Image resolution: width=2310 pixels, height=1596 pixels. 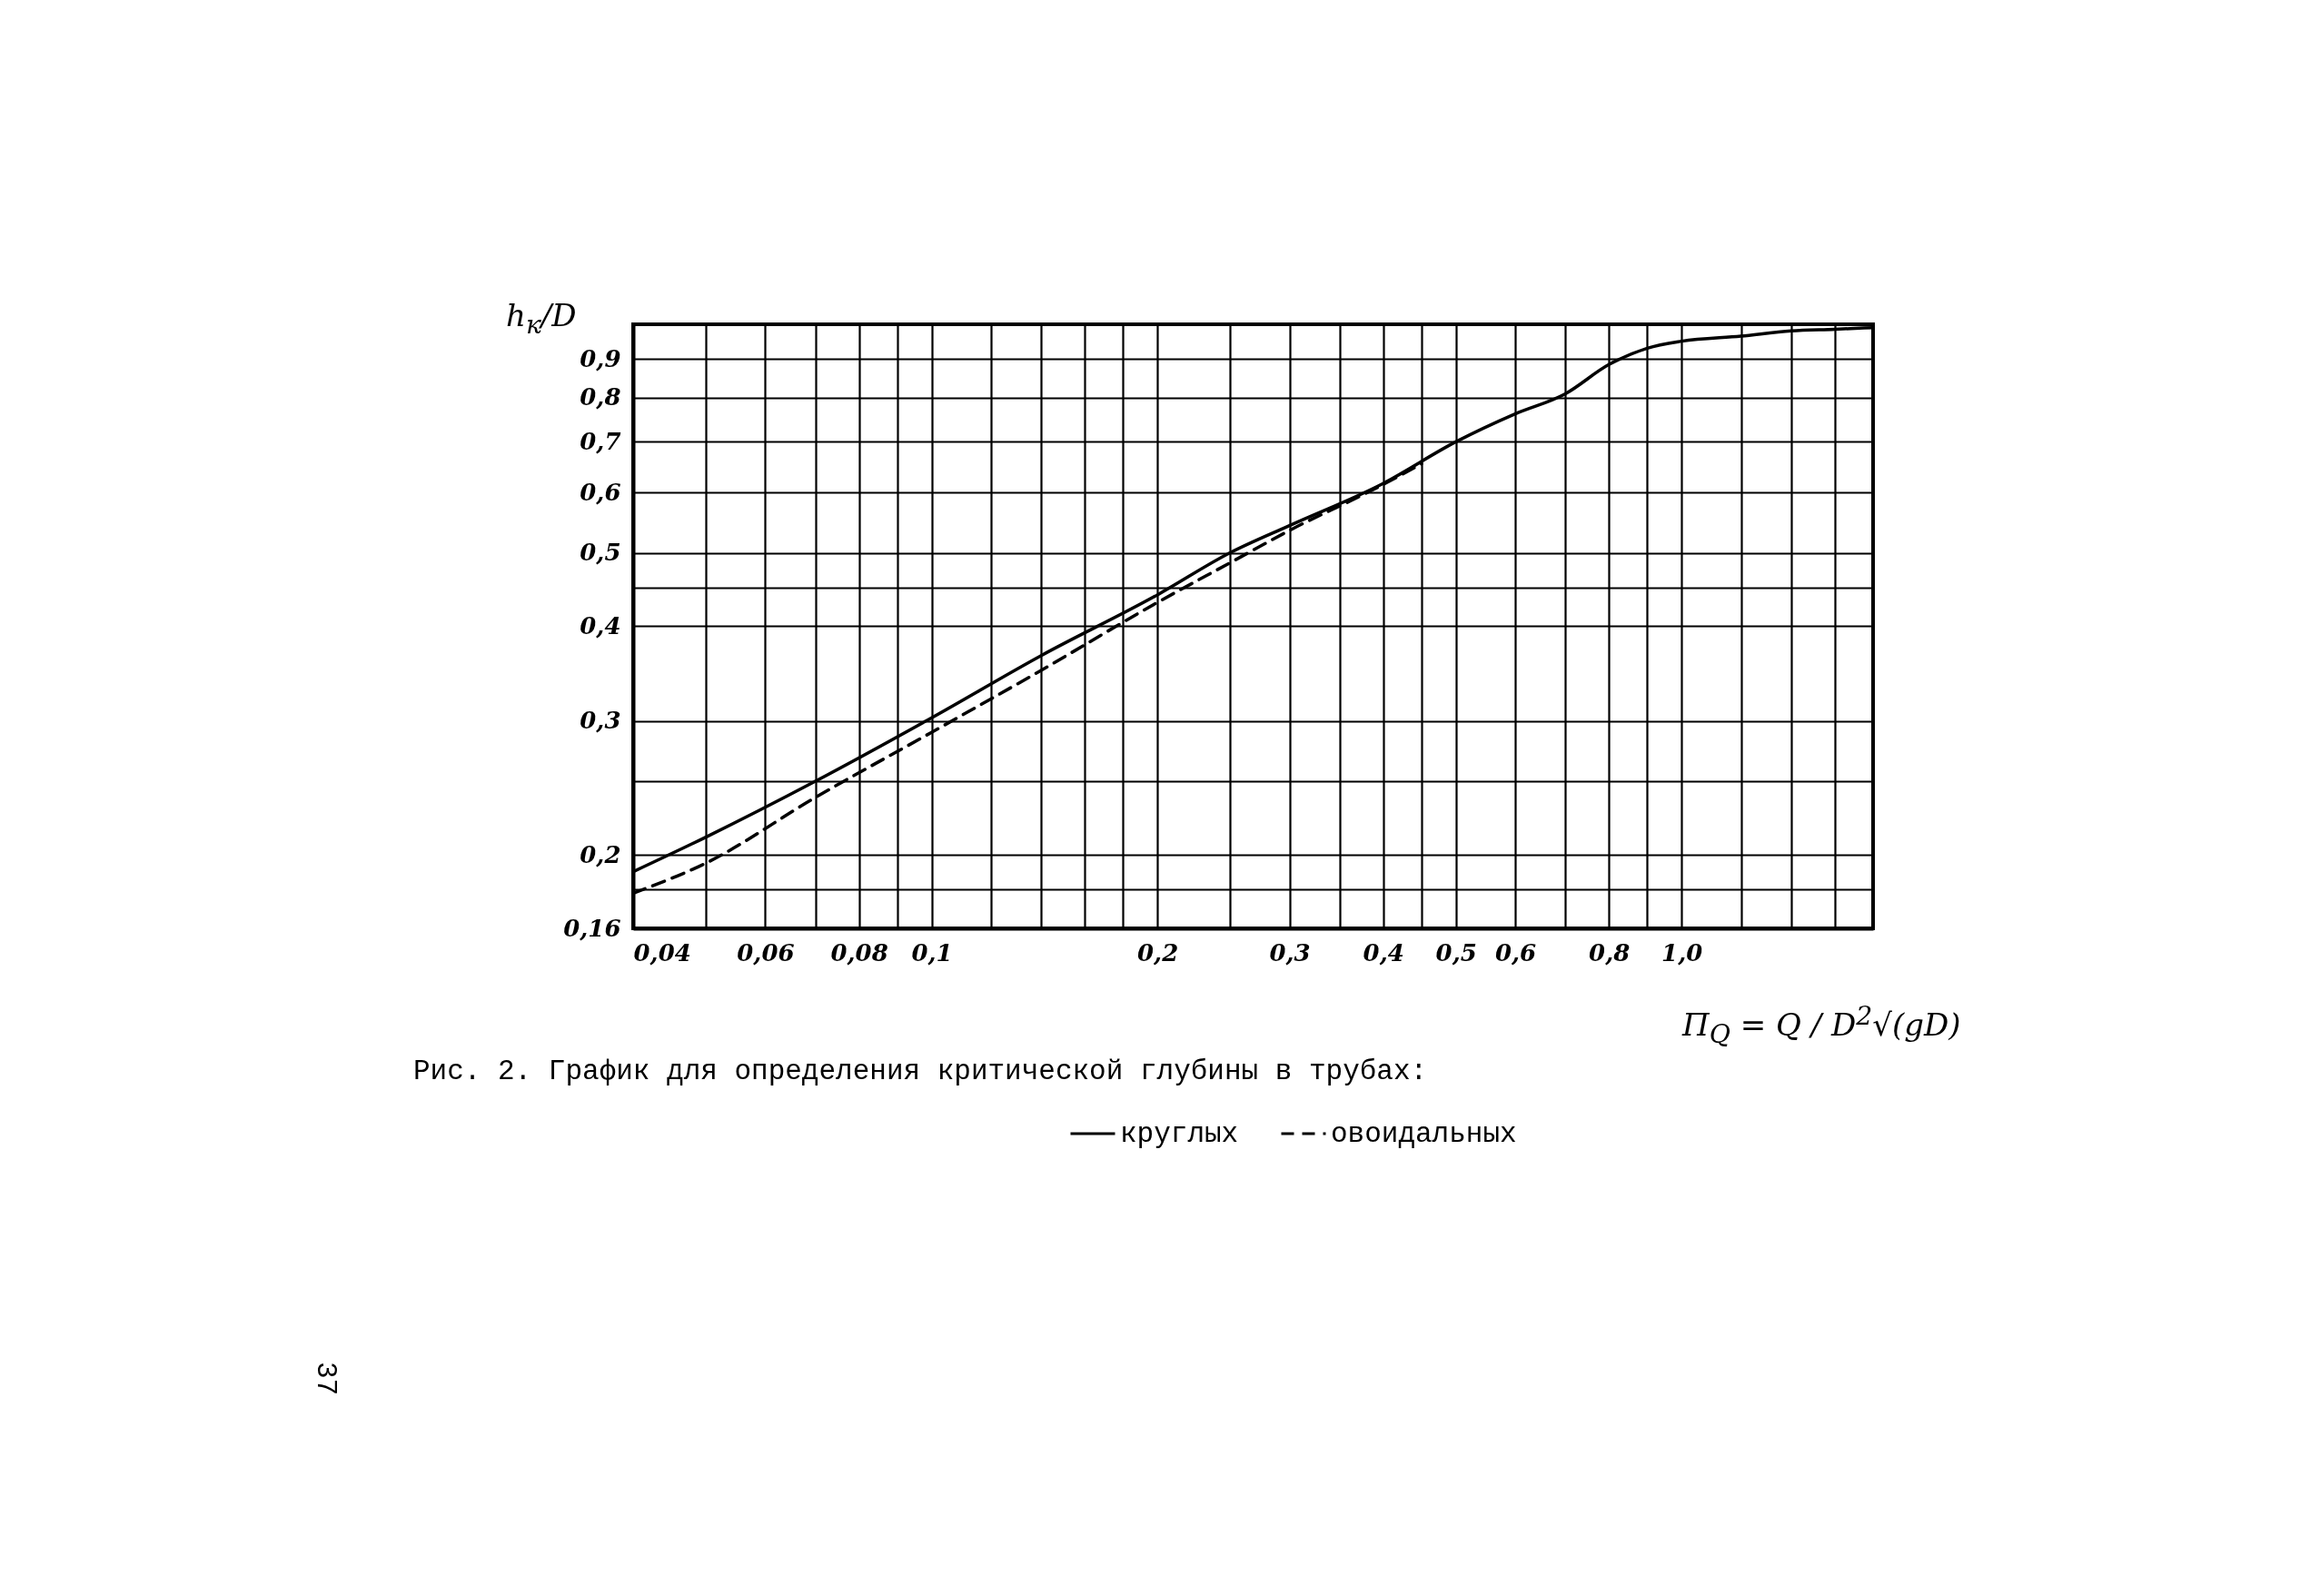 What do you see at coordinates (541, 318) in the screenshot?
I see `y-axis-title: h$_{к}$/D` at bounding box center [541, 318].